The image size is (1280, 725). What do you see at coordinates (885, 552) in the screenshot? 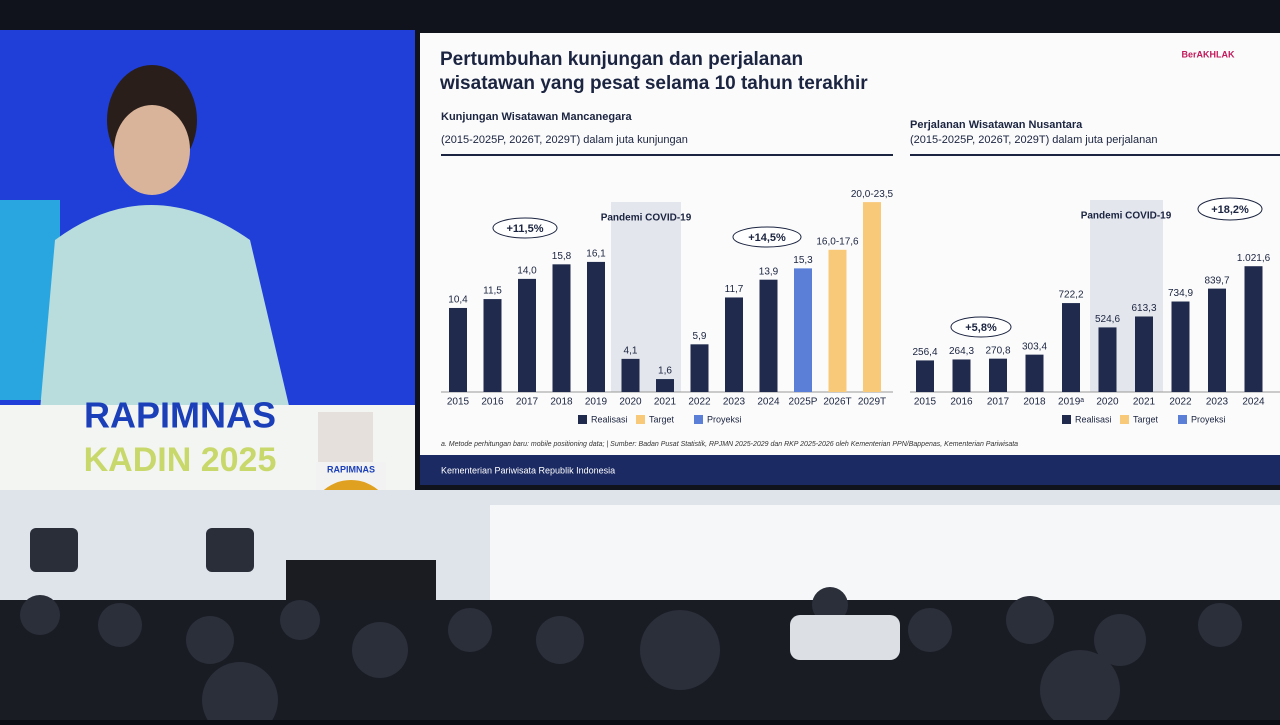
I see `stage-table` at bounding box center [885, 552].